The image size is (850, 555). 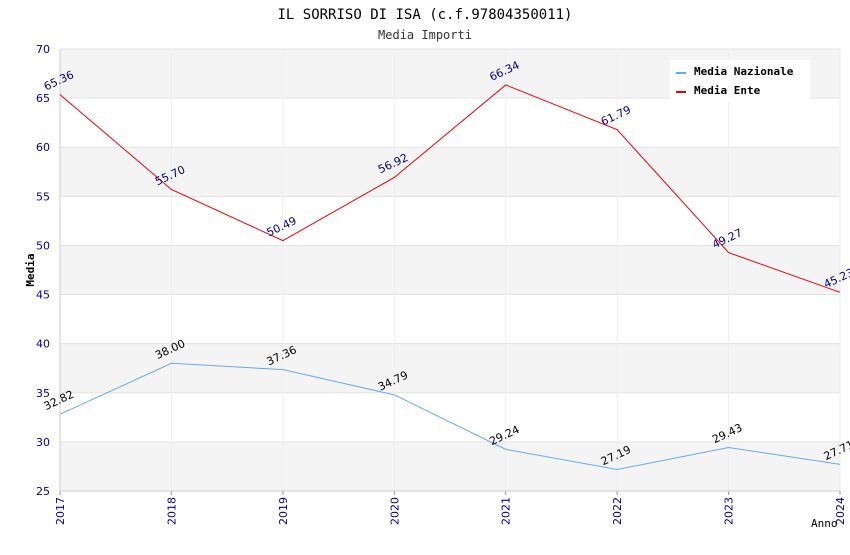 What do you see at coordinates (425, 35) in the screenshot?
I see `chart-subtitle: Media Importi` at bounding box center [425, 35].